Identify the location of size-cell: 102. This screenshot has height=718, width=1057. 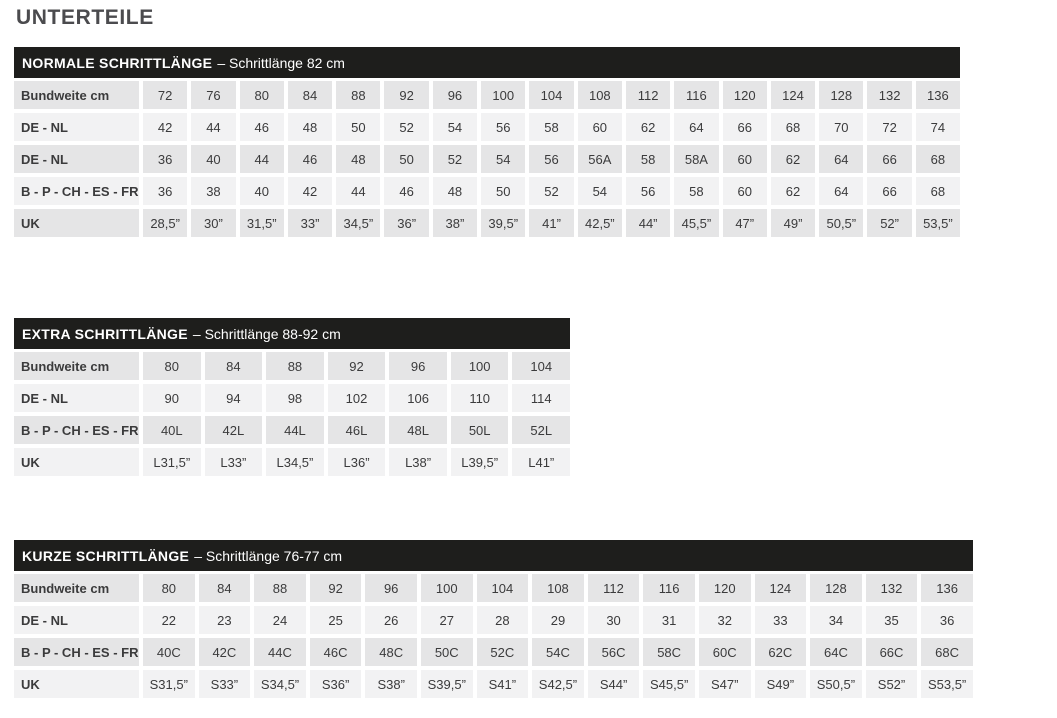
(356, 398).